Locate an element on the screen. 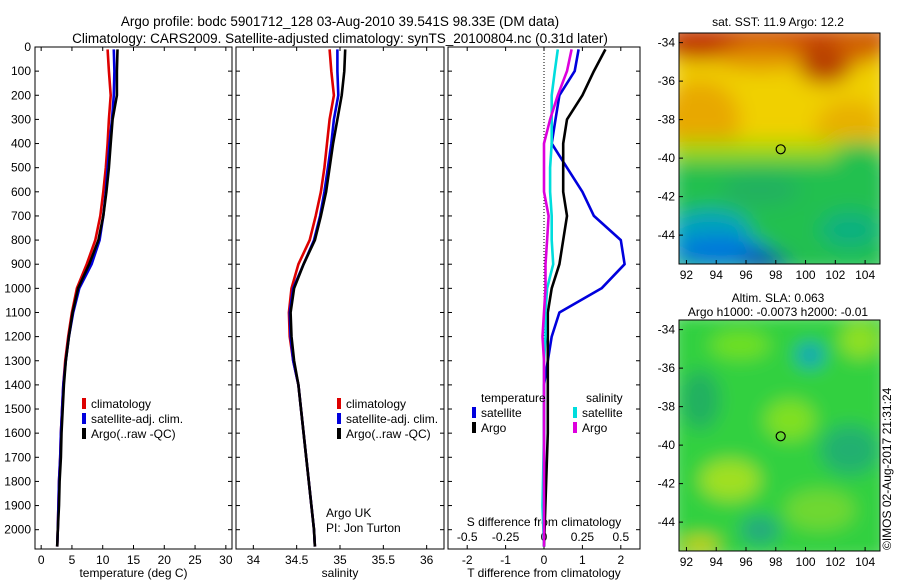 The image size is (900, 580). x-tick-label: 15 is located at coordinates (134, 560).